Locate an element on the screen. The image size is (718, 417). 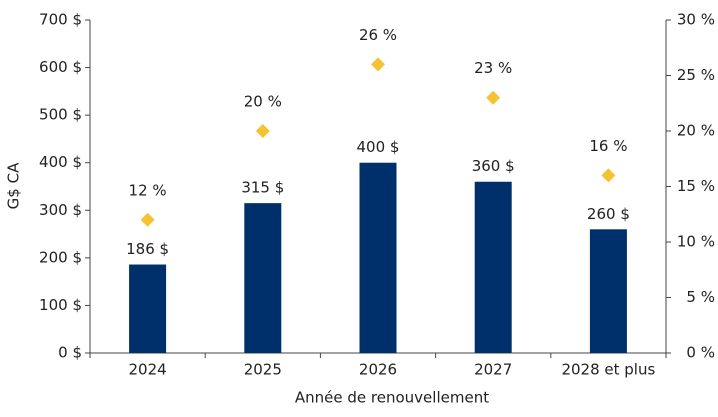
point-value-label: 26 % is located at coordinates (378, 35).